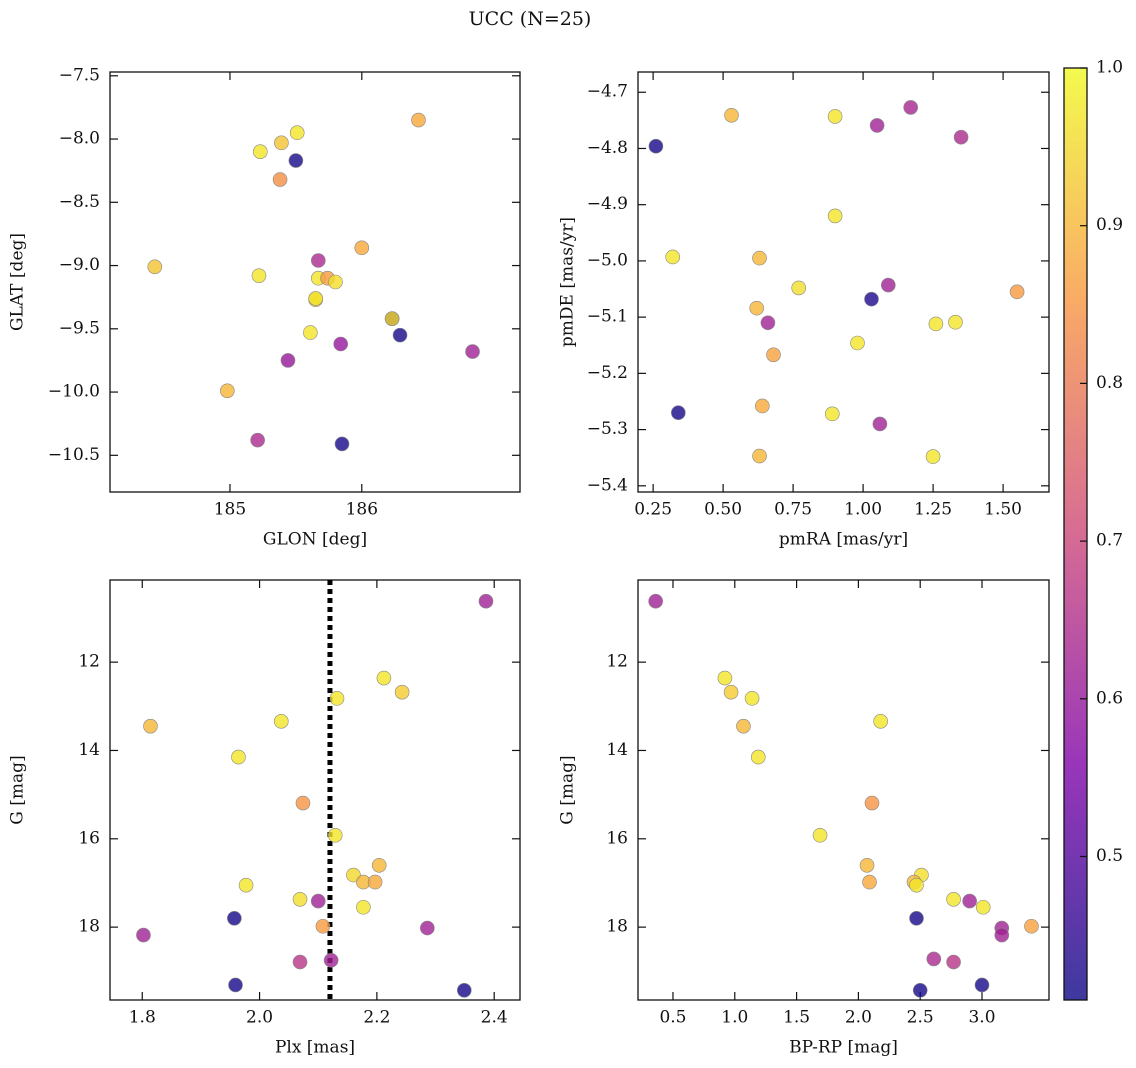  Describe the element at coordinates (672, 1018) in the screenshot. I see `x-tick-label: 0.5` at that location.